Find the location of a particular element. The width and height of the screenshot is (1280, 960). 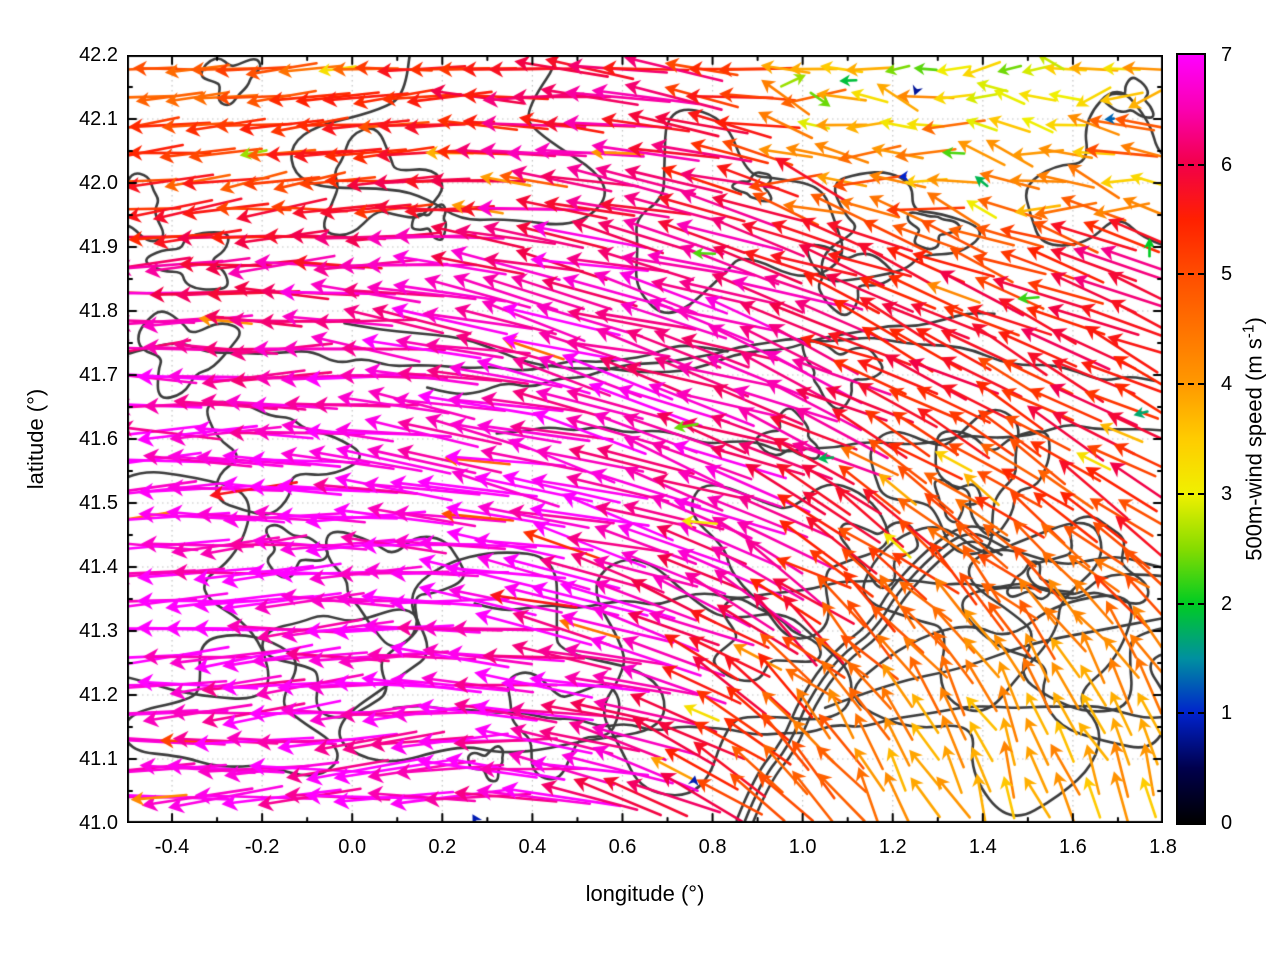

colorbar is located at coordinates (1191, 439).